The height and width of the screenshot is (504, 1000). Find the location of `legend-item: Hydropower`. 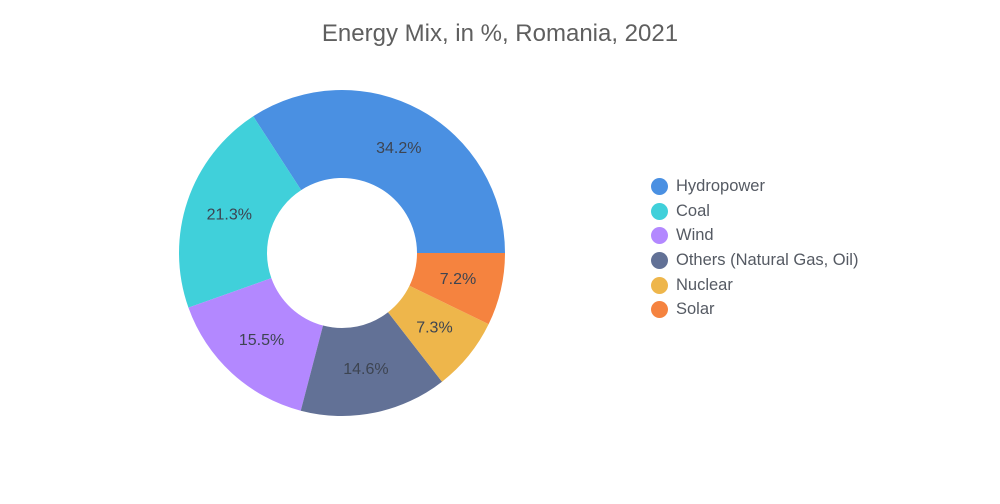

legend-item: Hydropower is located at coordinates (754, 186).